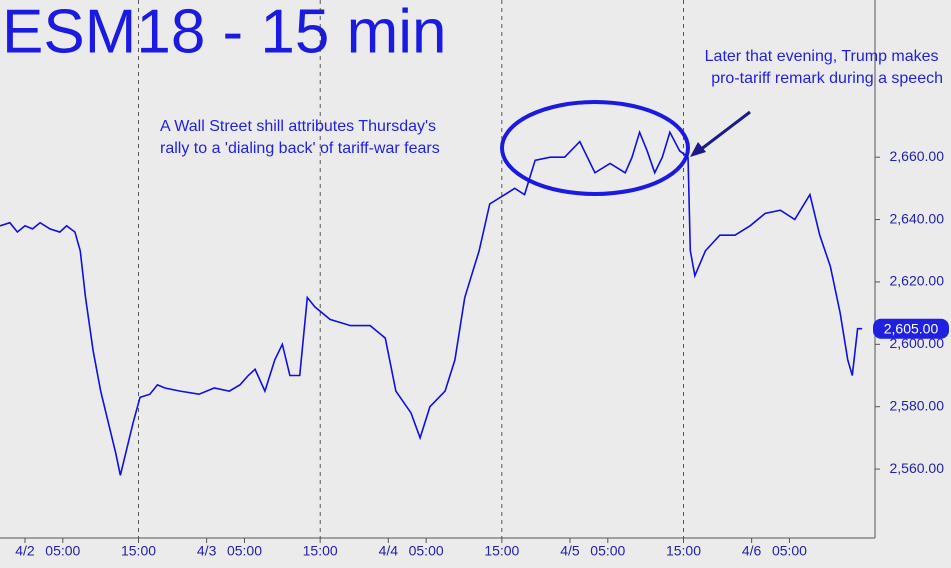 This screenshot has width=951, height=568. What do you see at coordinates (822, 56) in the screenshot?
I see `annotation-line: Later that evening, Trump makes` at bounding box center [822, 56].